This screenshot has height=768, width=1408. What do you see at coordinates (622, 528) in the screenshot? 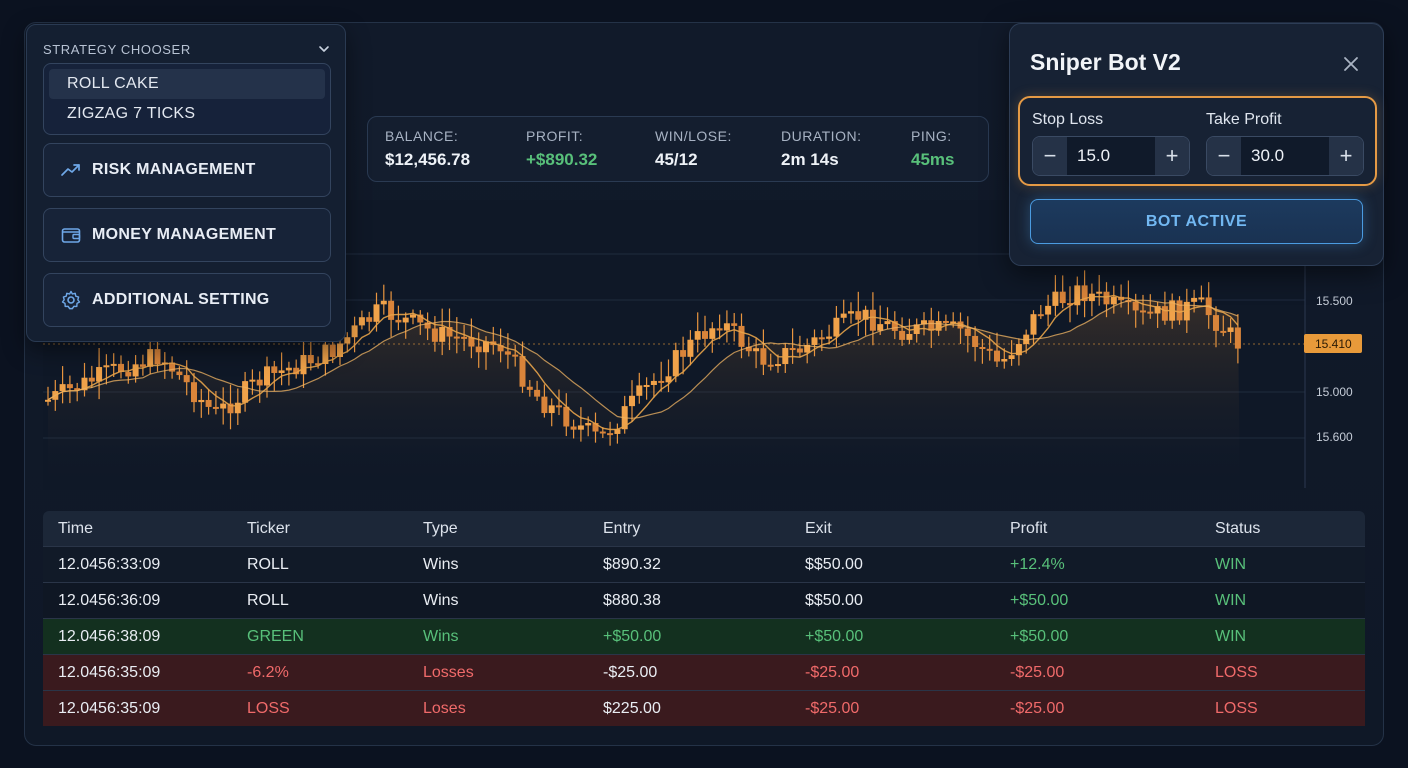
I see `col-entry: Entry` at bounding box center [622, 528].